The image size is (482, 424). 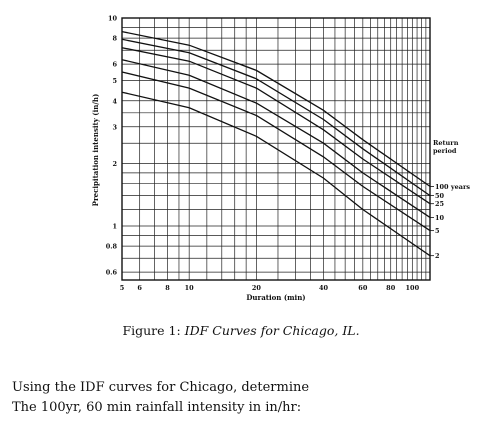 What do you see at coordinates (440, 196) in the screenshot?
I see `legend-label: 50` at bounding box center [440, 196].